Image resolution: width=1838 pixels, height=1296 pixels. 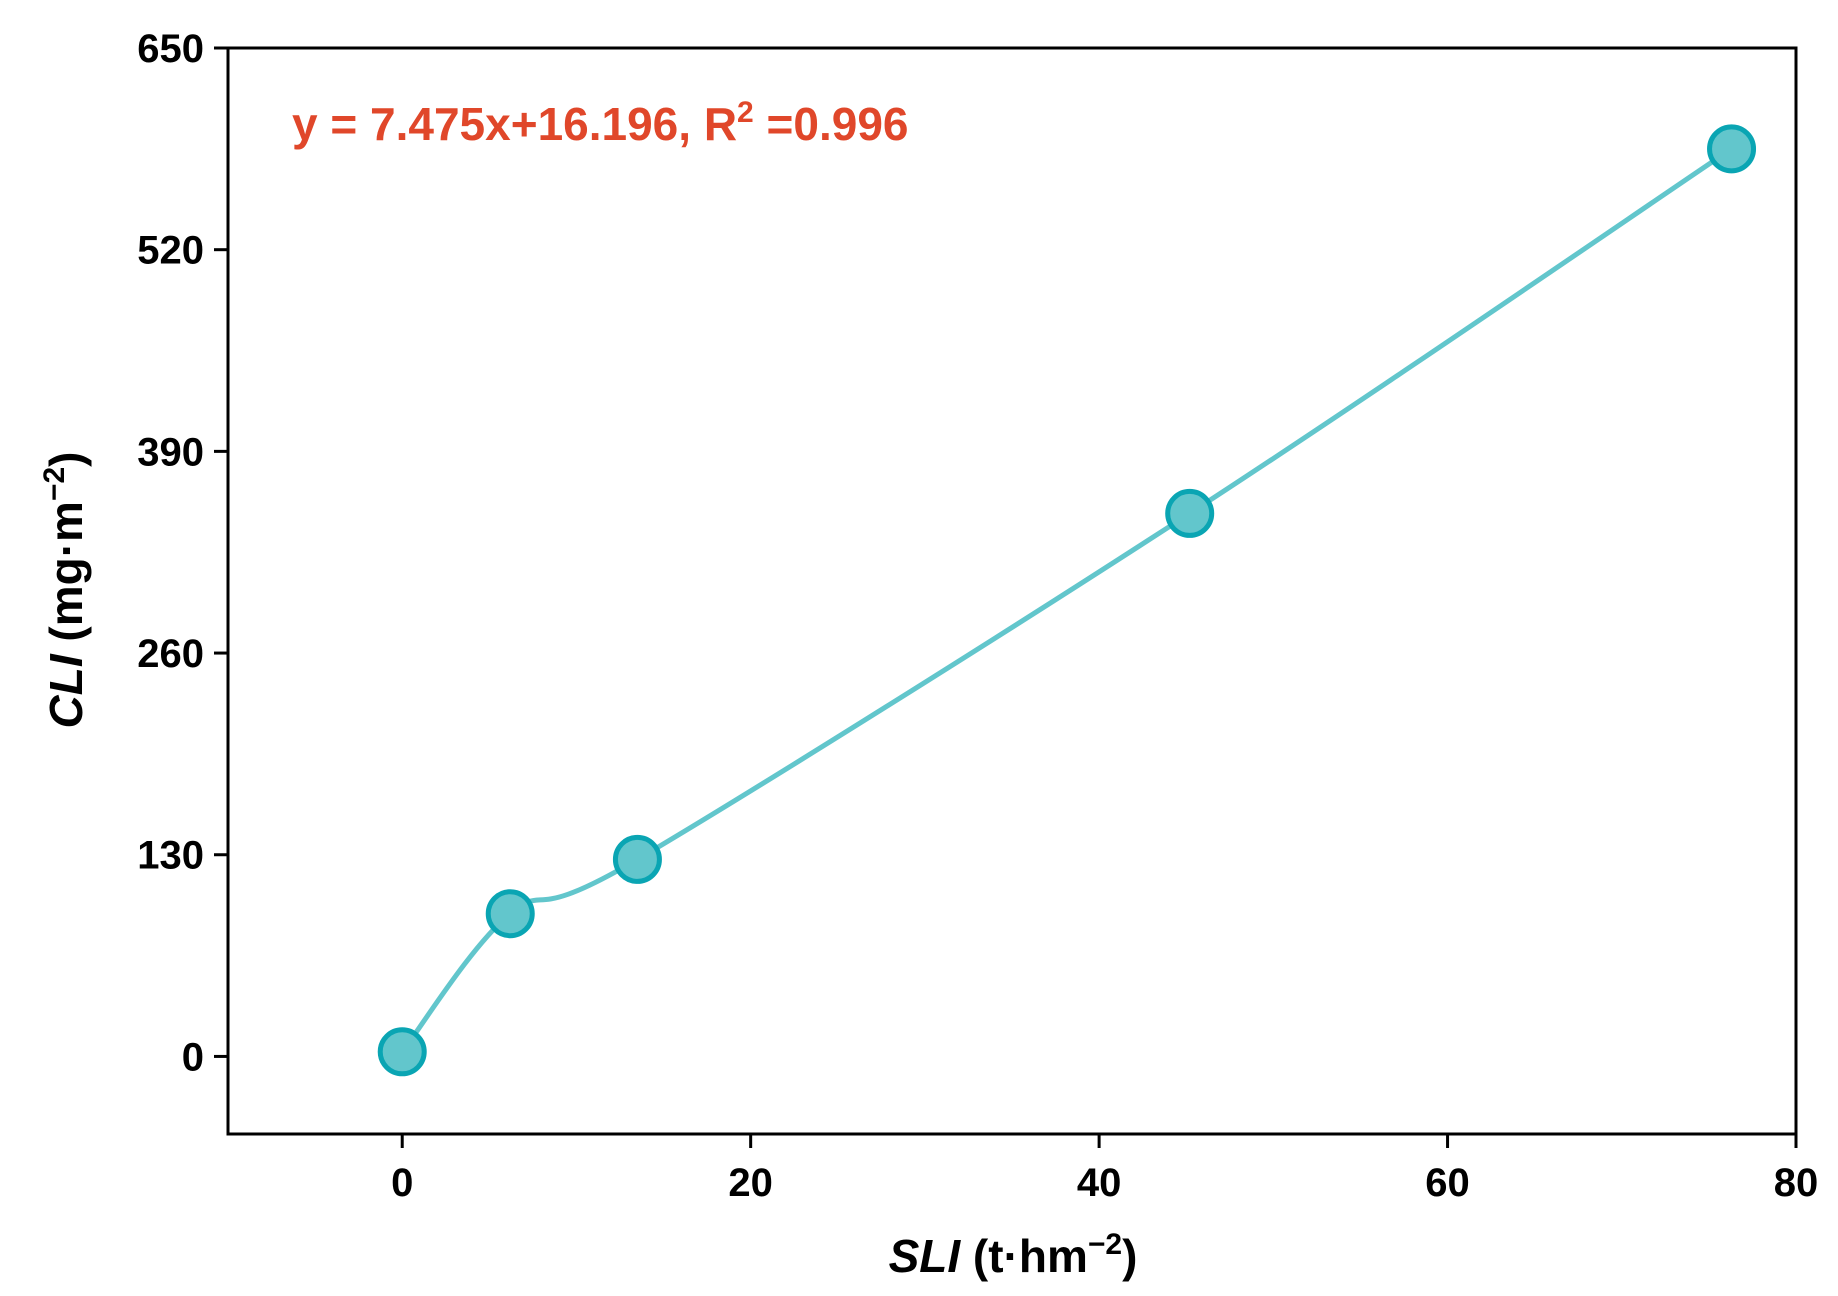 What do you see at coordinates (1105, 1244) in the screenshot?
I see `x-axis-title-exp: −2` at bounding box center [1105, 1244].